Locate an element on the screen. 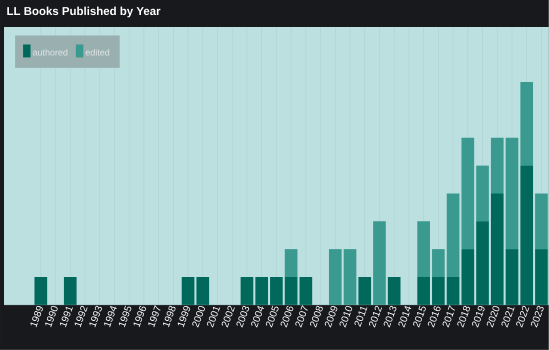 The image size is (549, 350). x-tick-label: 2002 is located at coordinates (228, 317).